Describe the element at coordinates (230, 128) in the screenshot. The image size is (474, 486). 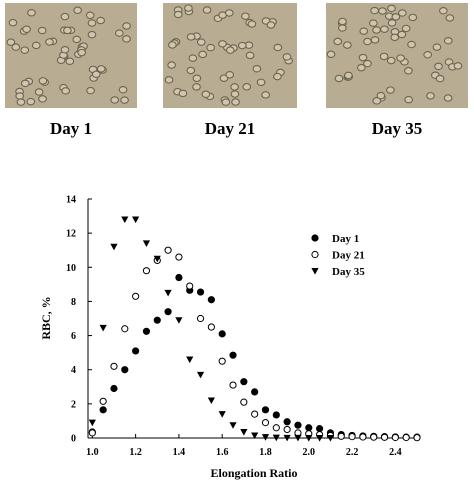
I see `panel-label: Day 21` at that location.